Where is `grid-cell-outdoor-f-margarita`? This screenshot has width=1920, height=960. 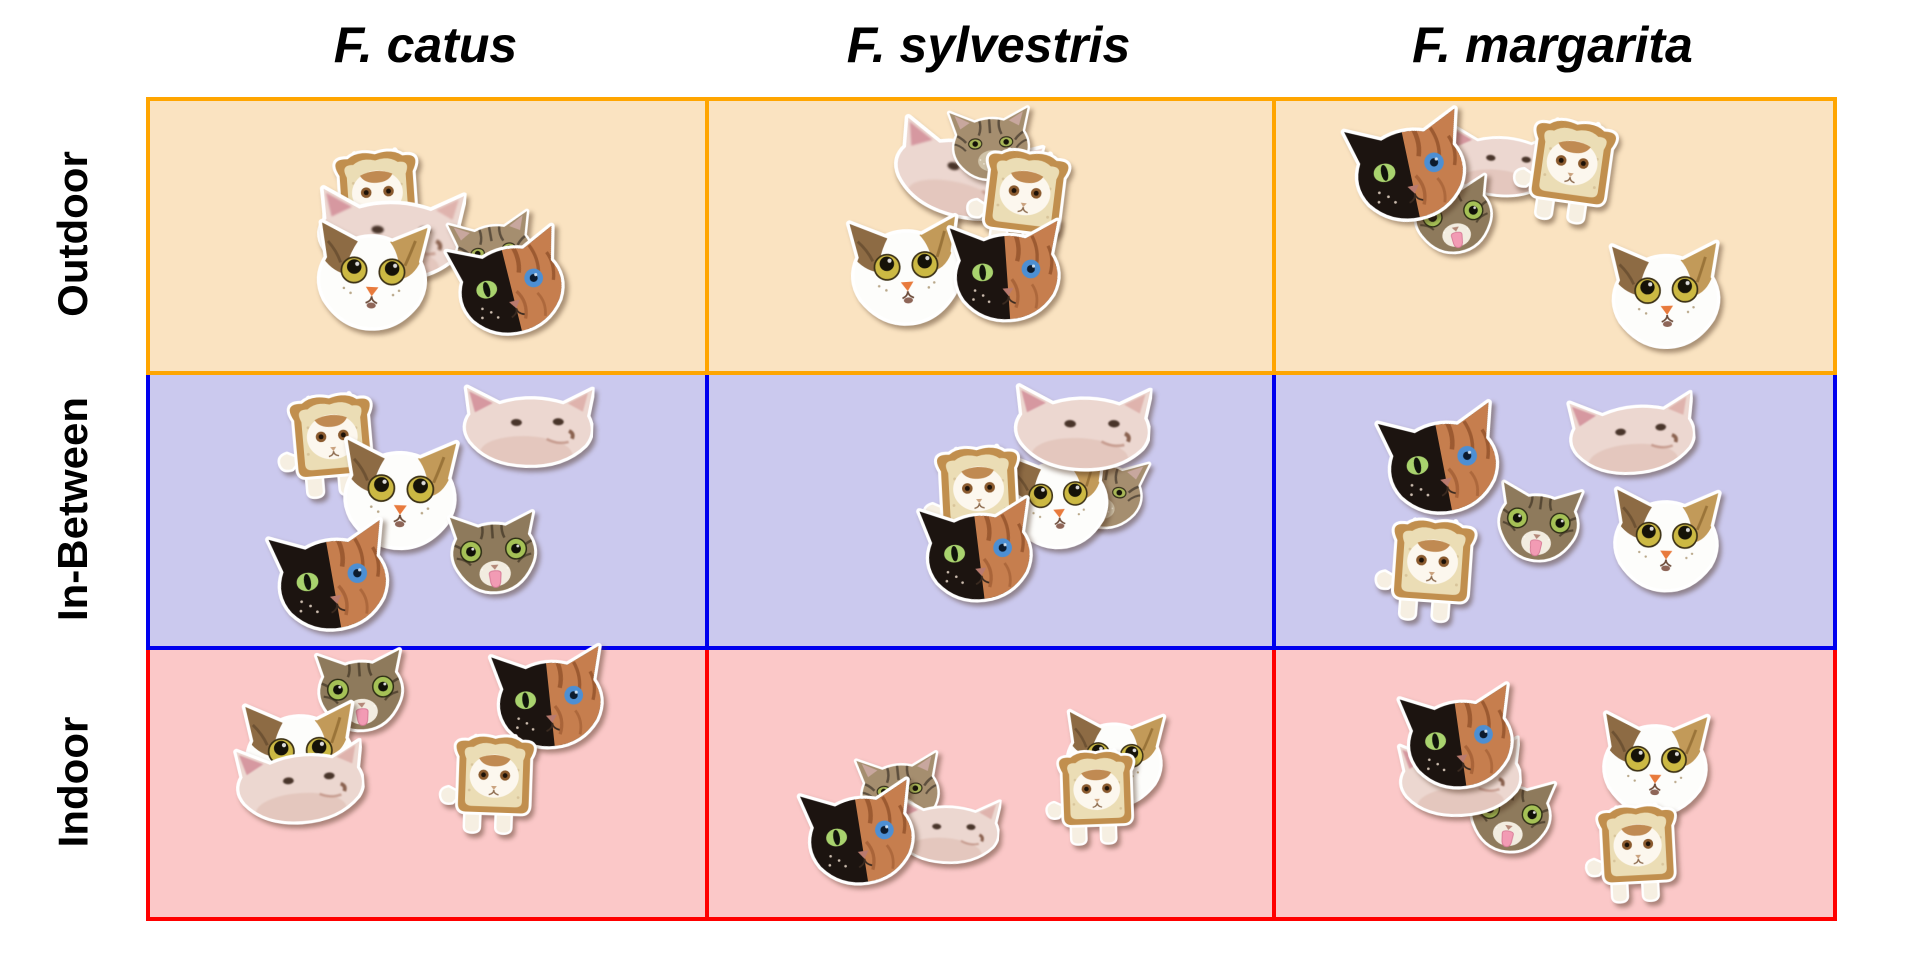 grid-cell-outdoor-f-margarita is located at coordinates (1554, 236).